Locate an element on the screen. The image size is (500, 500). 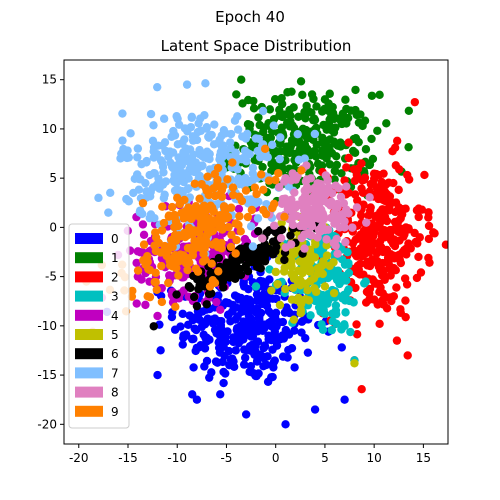
y-tick-label: 10 is located at coordinates (49, 129).